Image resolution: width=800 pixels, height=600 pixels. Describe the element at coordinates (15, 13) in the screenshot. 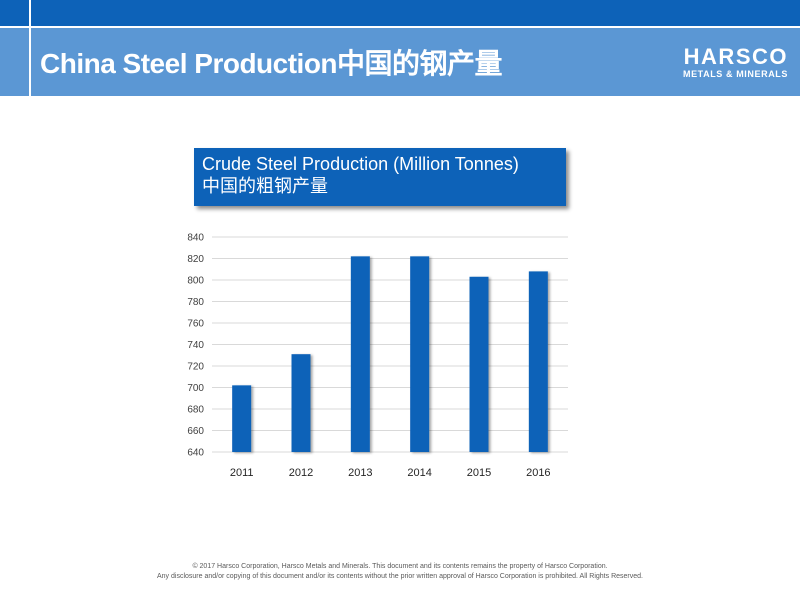

I see `top-strip-box` at that location.